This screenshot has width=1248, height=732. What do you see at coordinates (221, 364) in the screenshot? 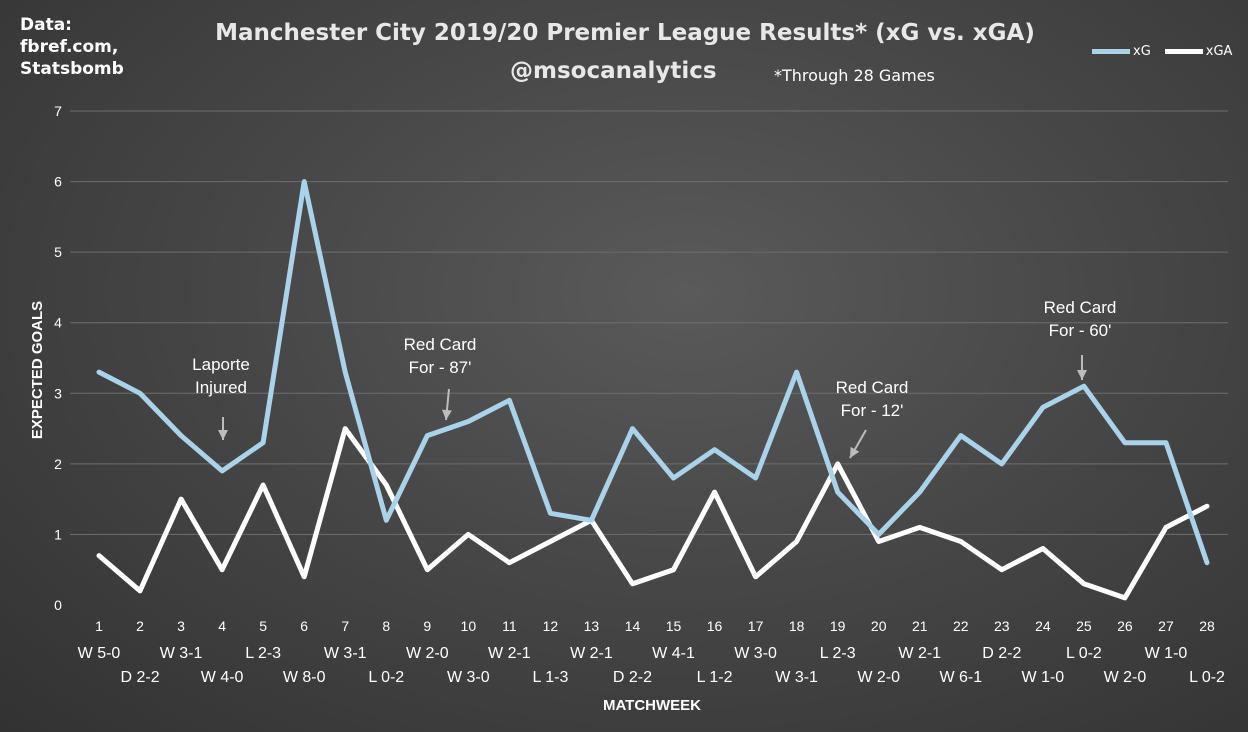
I see `annotation-text: Laporte` at bounding box center [221, 364].